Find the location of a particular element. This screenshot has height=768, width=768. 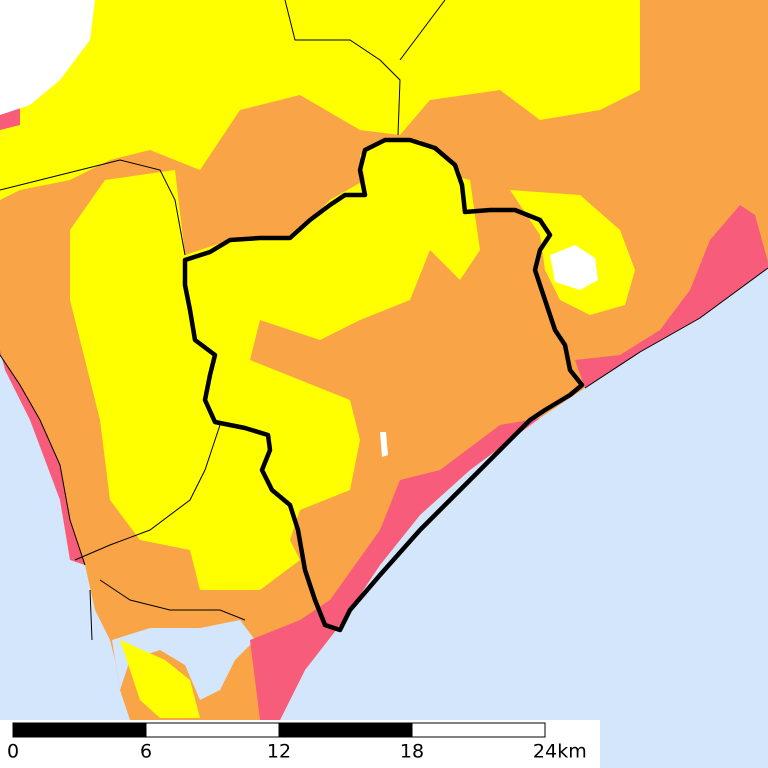

scale-label: 12 is located at coordinates (279, 752).